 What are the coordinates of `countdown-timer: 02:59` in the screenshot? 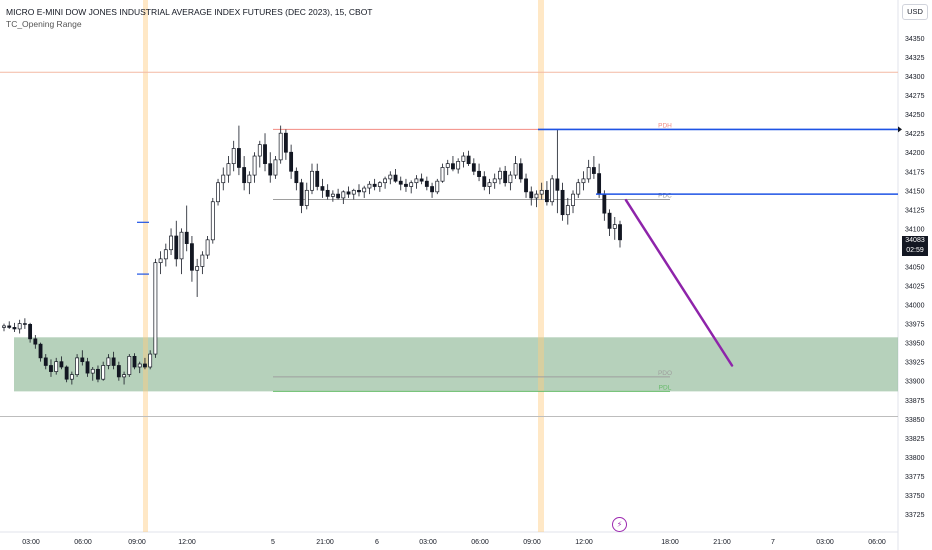 It's located at (915, 250).